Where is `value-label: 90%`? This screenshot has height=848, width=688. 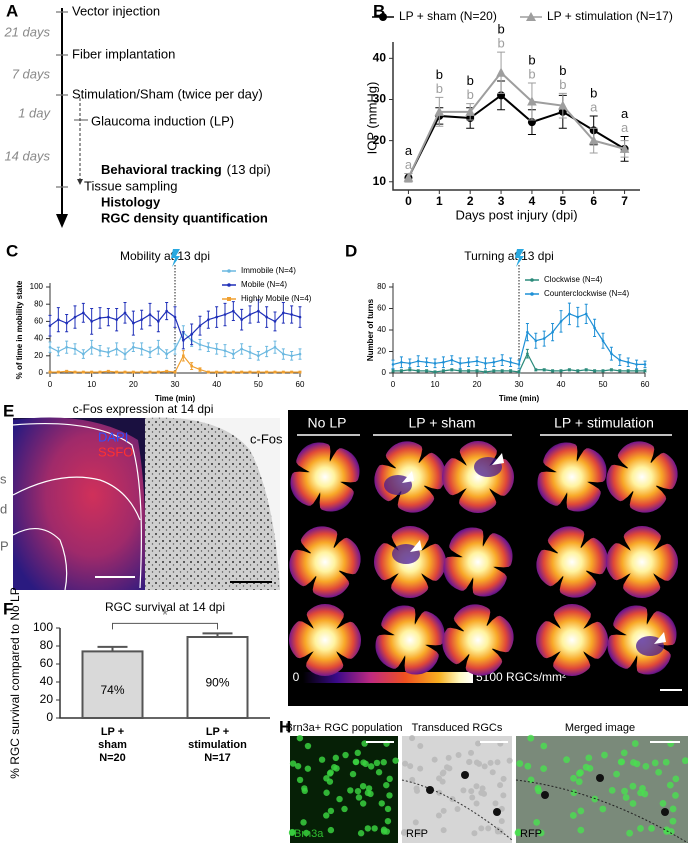
value-label: 90% is located at coordinates (217, 683).